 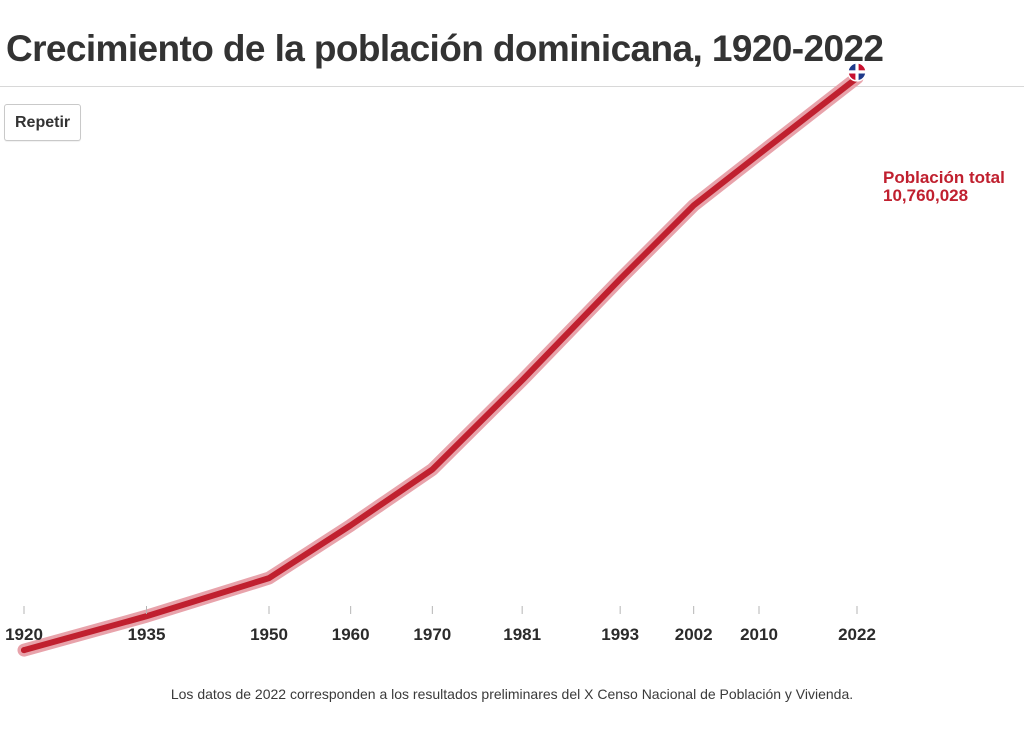 What do you see at coordinates (24, 634) in the screenshot?
I see `x-tick-label: 1920` at bounding box center [24, 634].